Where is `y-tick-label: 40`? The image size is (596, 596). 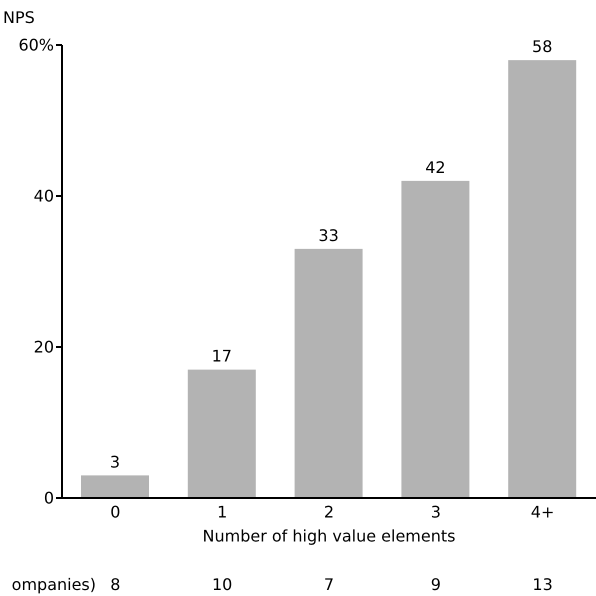
y-tick-label: 40 is located at coordinates (44, 196).